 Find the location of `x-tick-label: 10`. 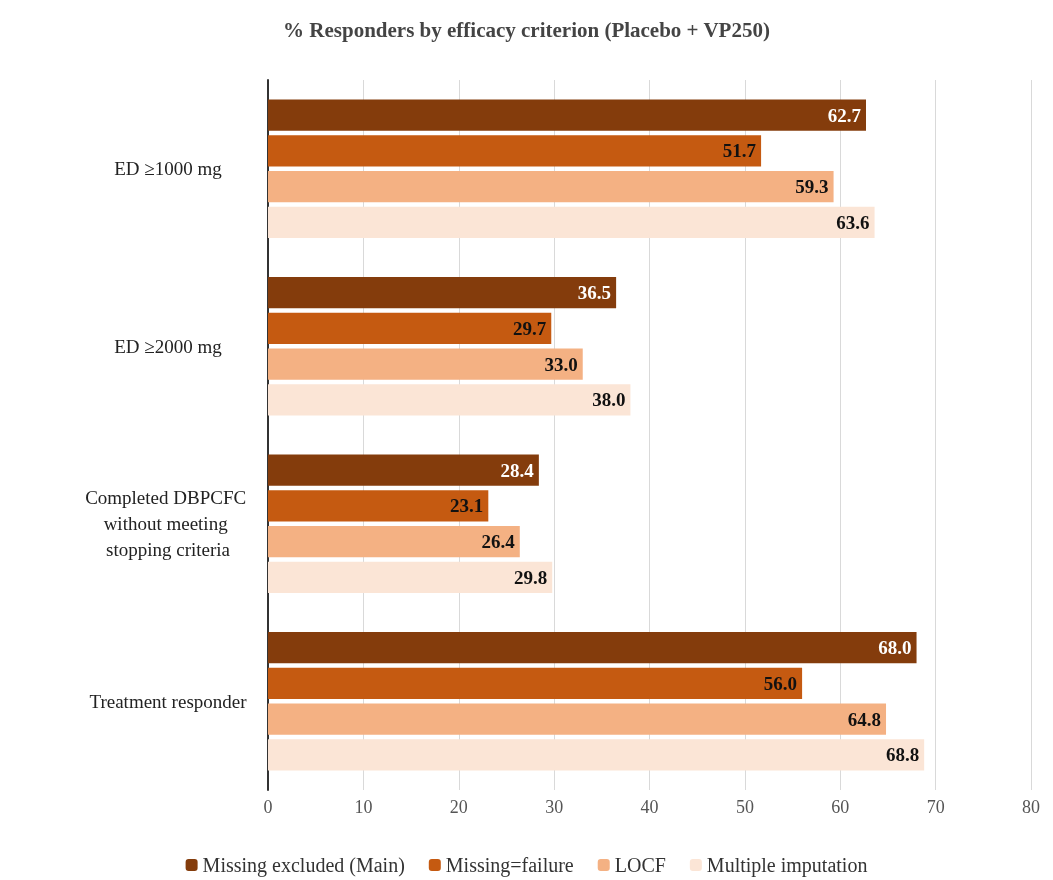

x-tick-label: 10 is located at coordinates (363, 807).